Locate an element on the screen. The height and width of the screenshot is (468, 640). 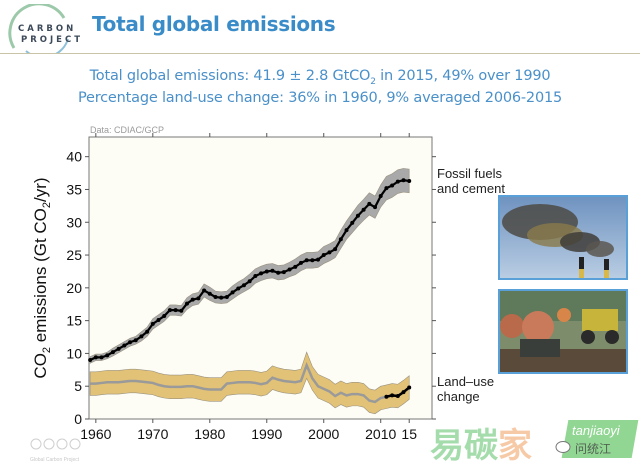
watermark-badge-text: tanjiaoyi is located at coordinates (596, 430).